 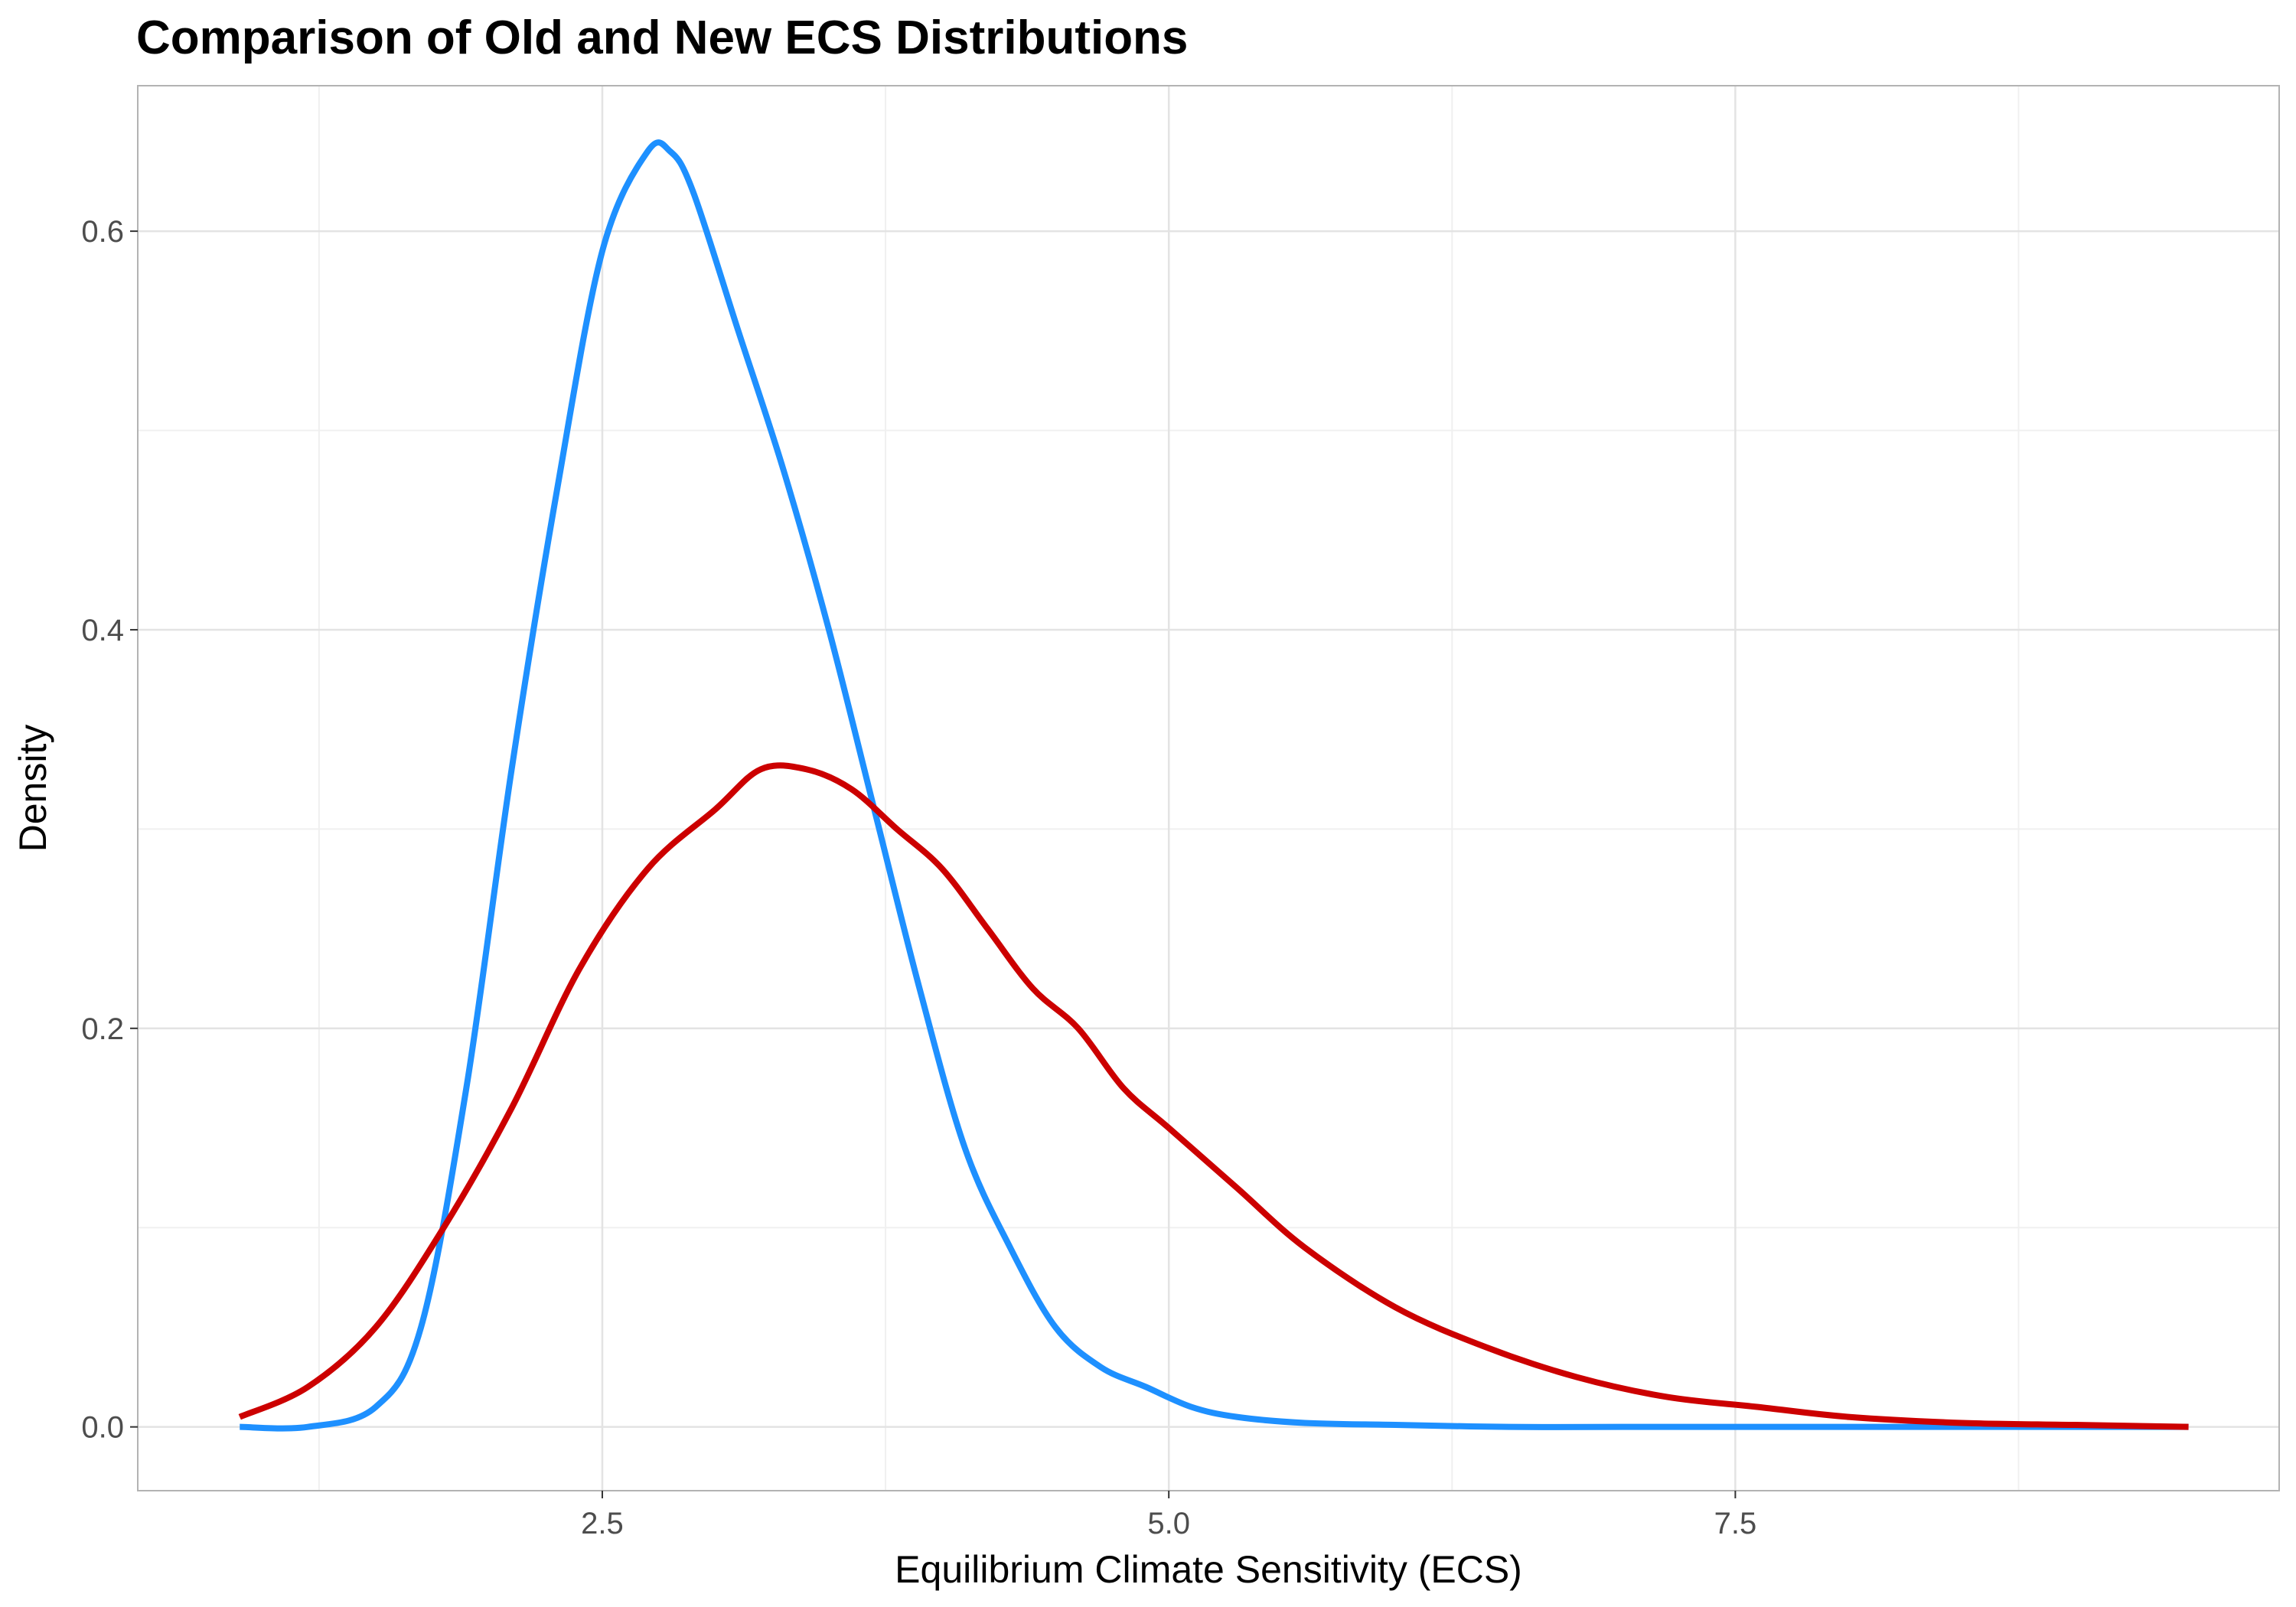 I want to click on y-tick-label: 0.4, so click(x=102, y=630).